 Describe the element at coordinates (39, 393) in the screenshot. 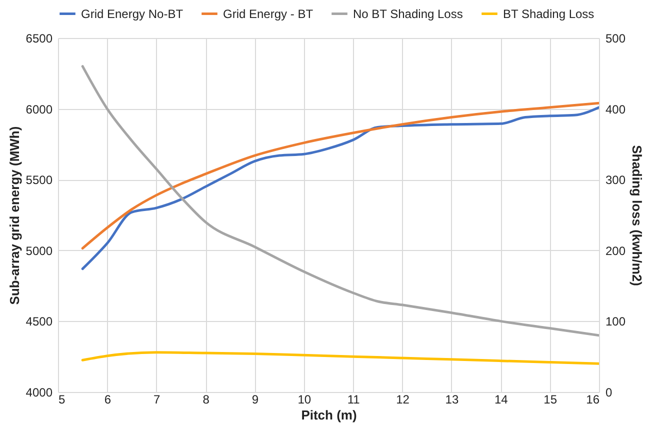

I see `y-tick-label: 4000` at that location.